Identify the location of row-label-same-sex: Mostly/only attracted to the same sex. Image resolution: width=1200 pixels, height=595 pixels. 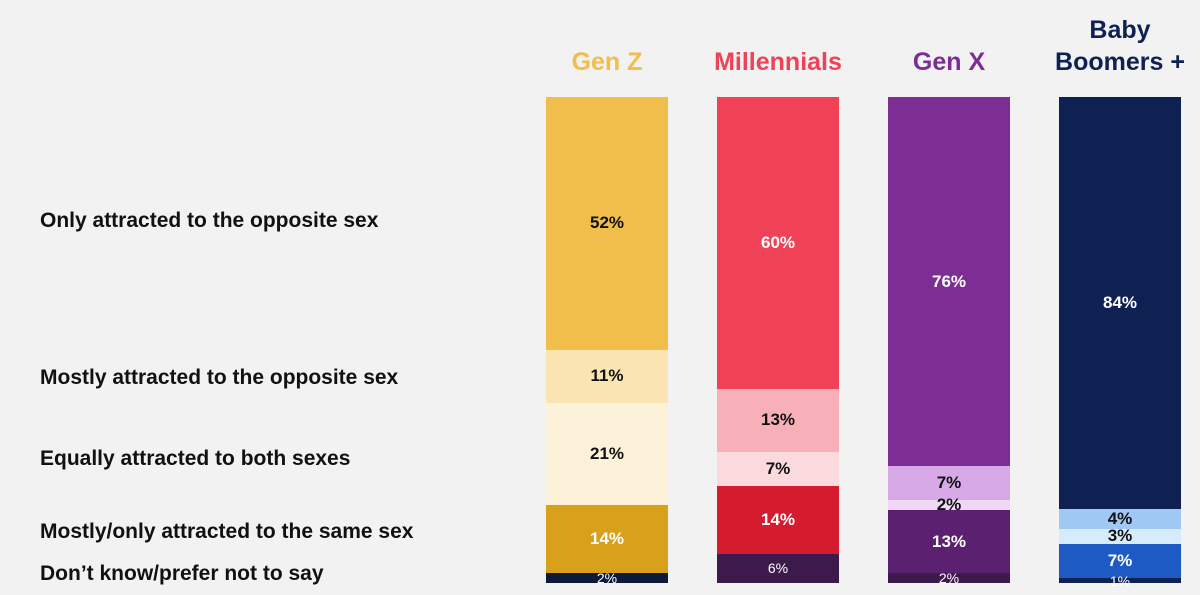
(227, 531).